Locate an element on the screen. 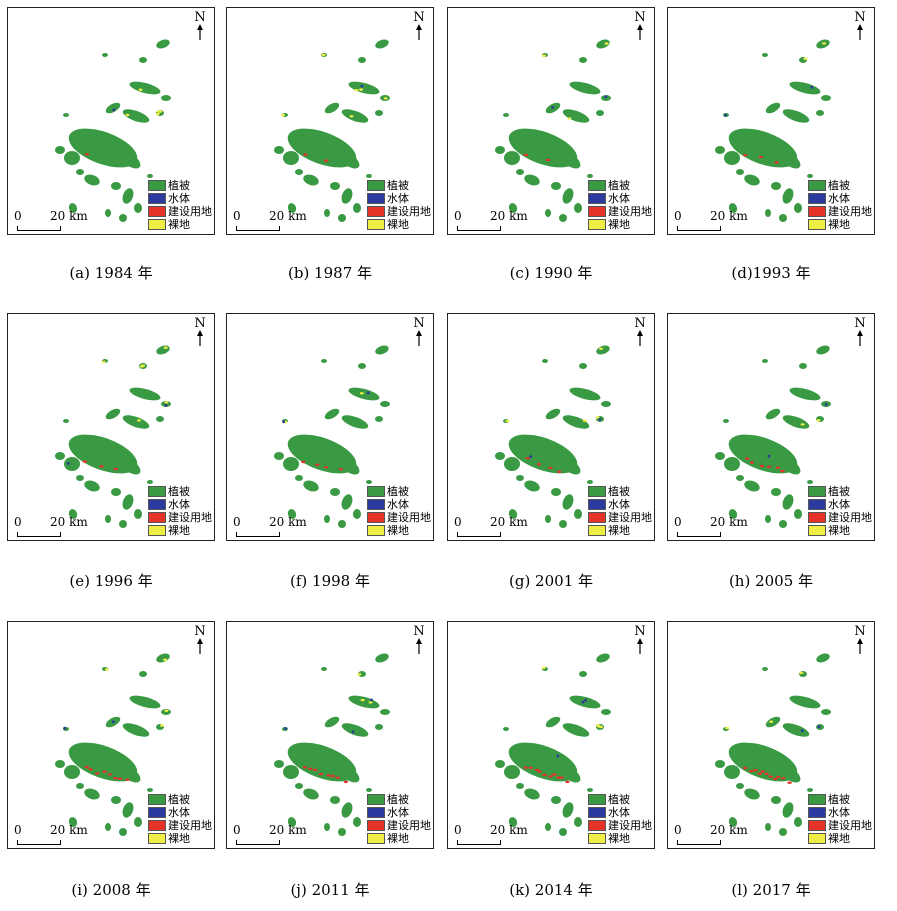 The height and width of the screenshot is (911, 897). legend-label: 水体 is located at coordinates (839, 504).